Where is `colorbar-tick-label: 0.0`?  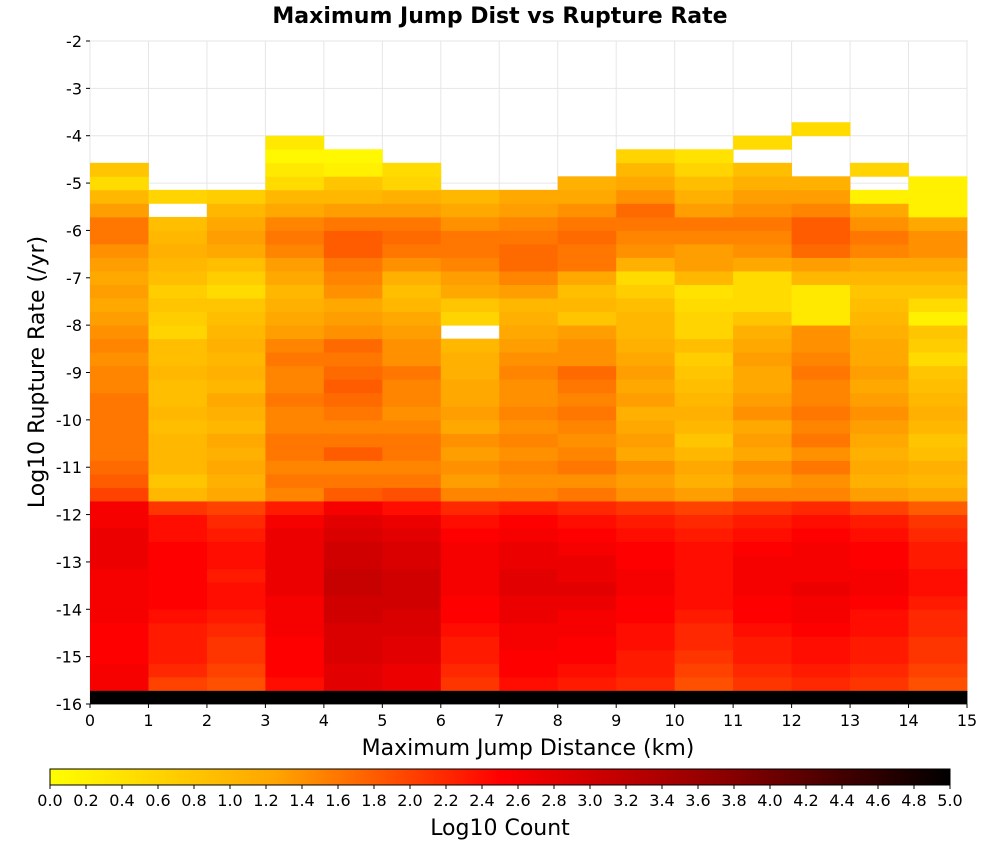 colorbar-tick-label: 0.0 is located at coordinates (49, 800).